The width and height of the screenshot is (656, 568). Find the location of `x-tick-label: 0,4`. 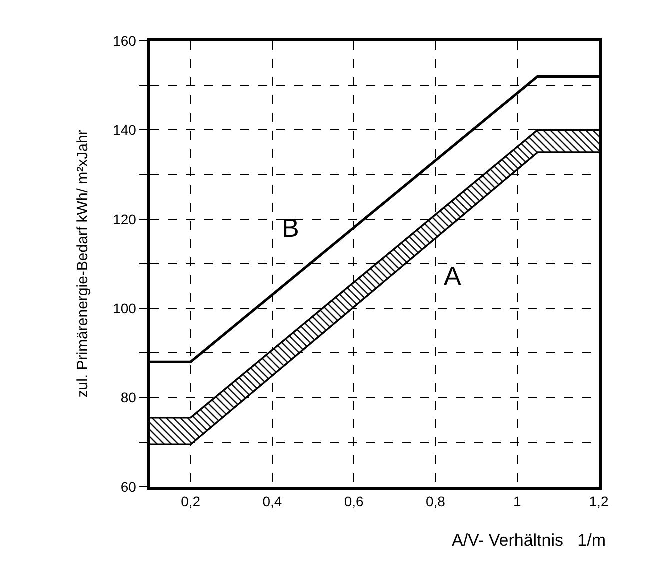

x-tick-label: 0,4 is located at coordinates (272, 502).